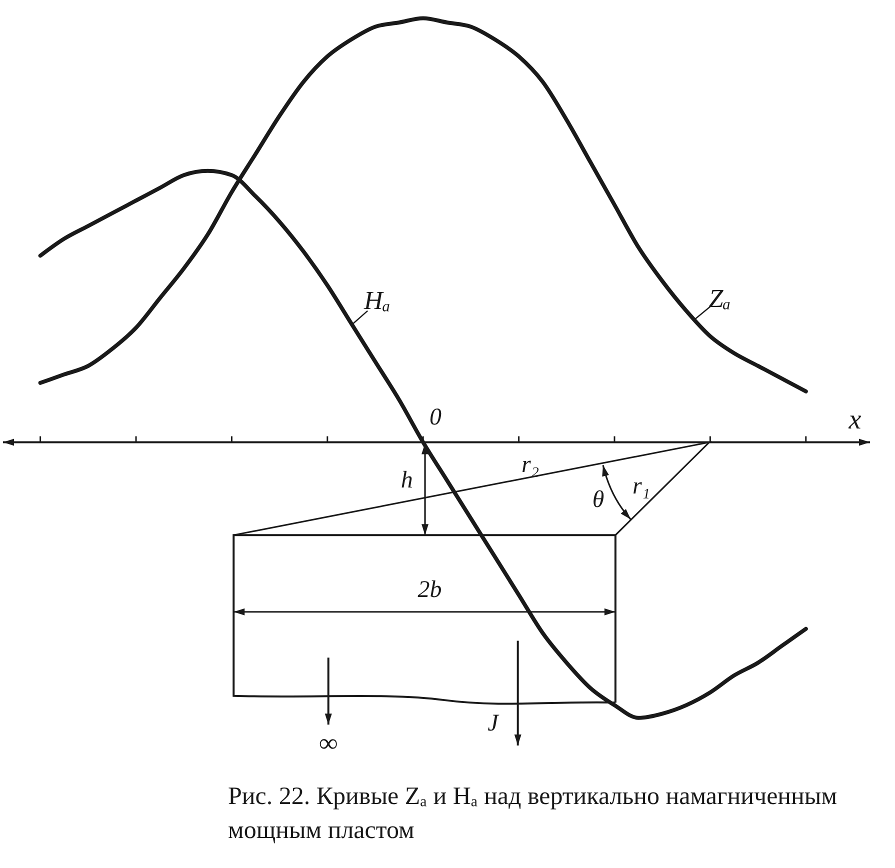 This screenshot has height=868, width=895. What do you see at coordinates (436, 417) in the screenshot?
I see `annotation: 0` at bounding box center [436, 417].